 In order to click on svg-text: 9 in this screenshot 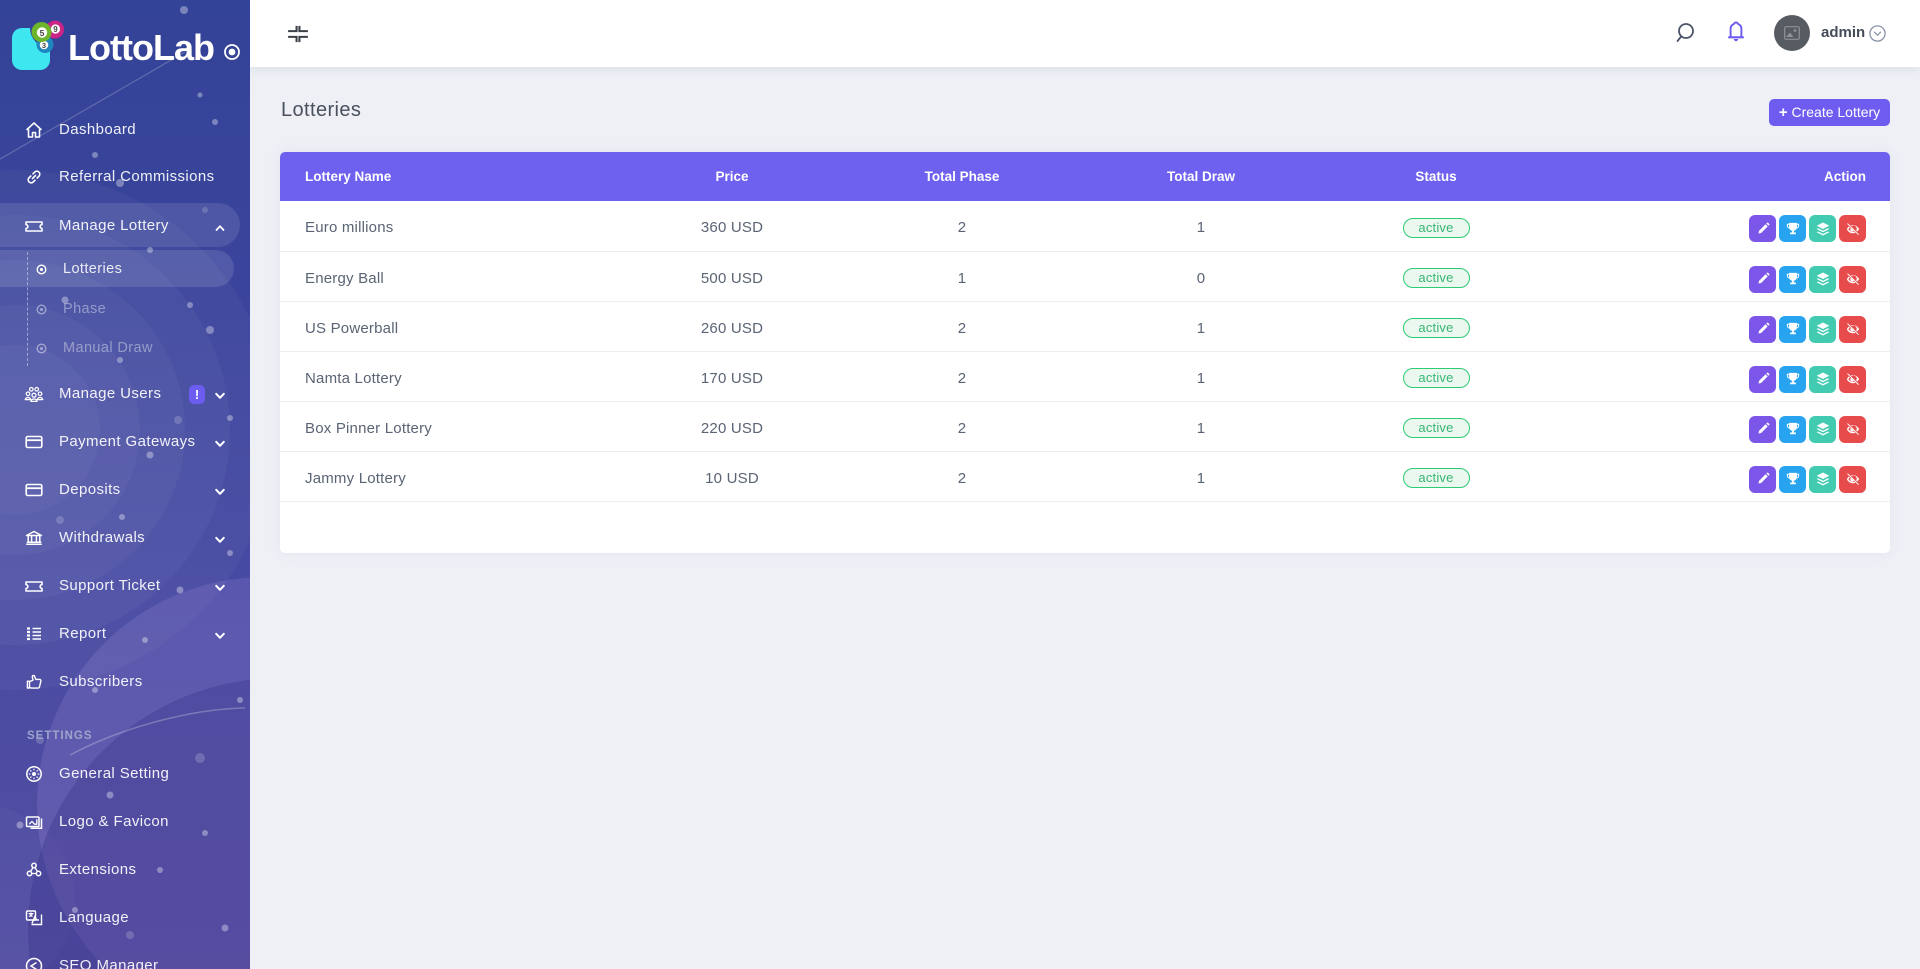, I will do `click(55, 29)`.